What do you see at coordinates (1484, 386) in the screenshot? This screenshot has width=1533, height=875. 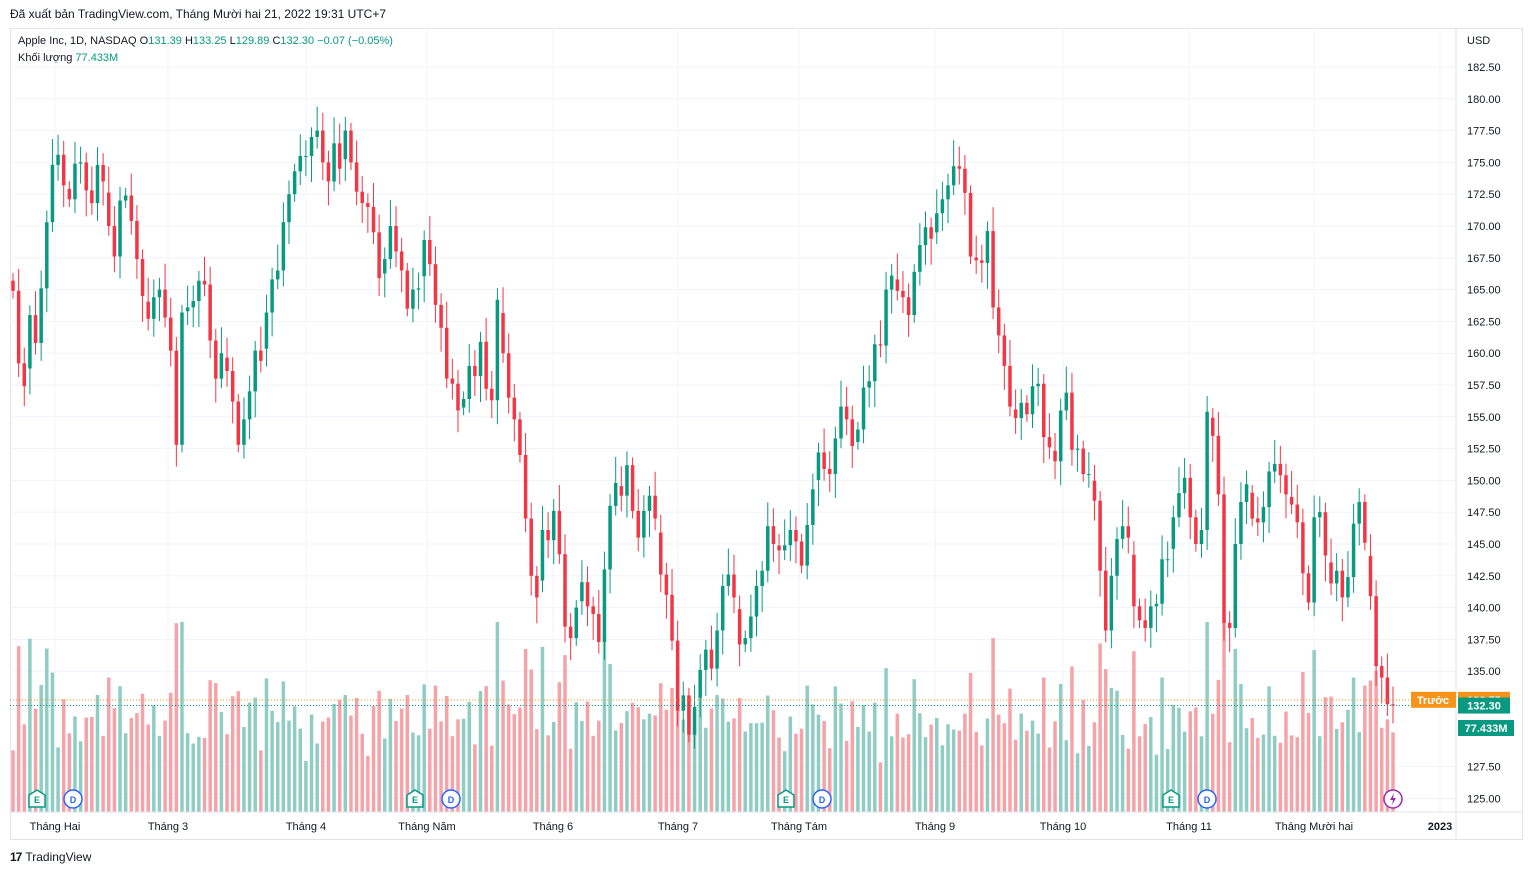 I see `price-tick-label: 157.50` at bounding box center [1484, 386].